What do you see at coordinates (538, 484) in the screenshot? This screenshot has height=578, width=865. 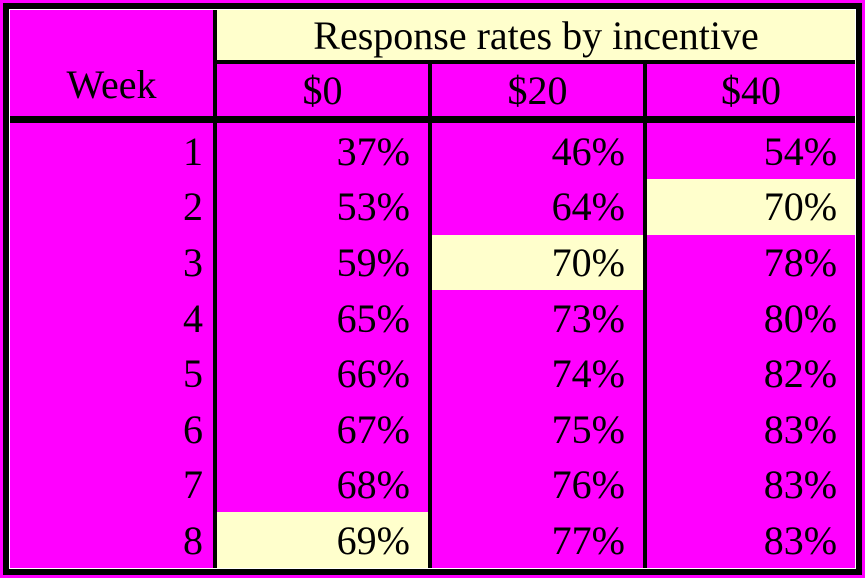 I see `value-cell: 76%` at bounding box center [538, 484].